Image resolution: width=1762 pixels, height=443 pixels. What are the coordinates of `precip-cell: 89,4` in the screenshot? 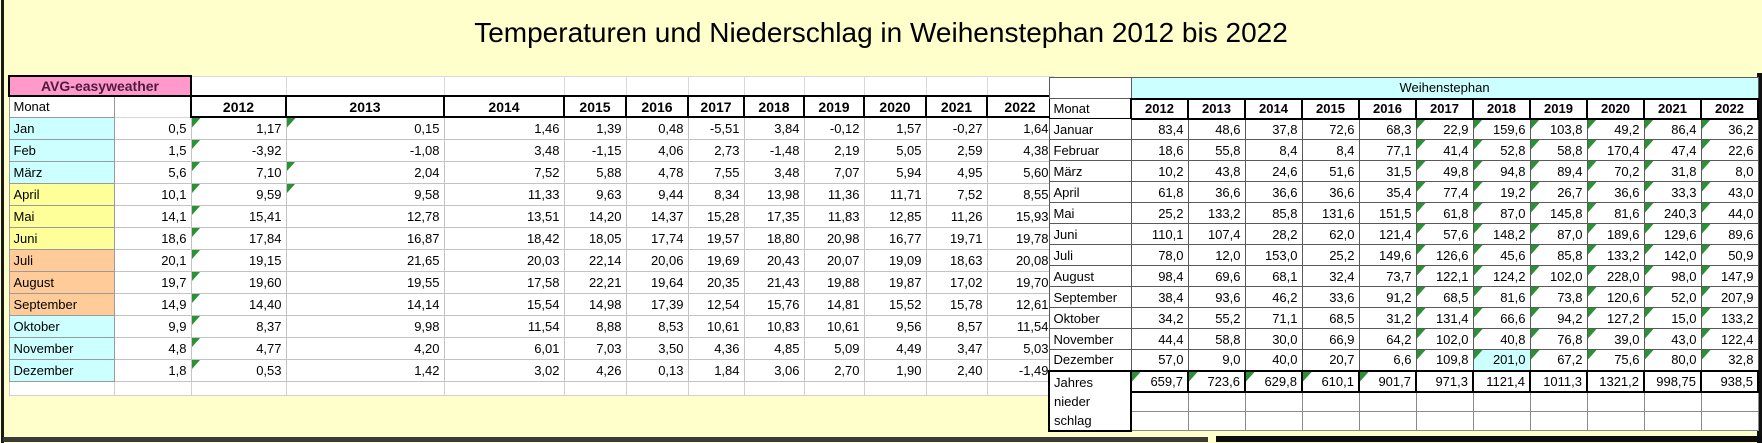 It's located at (1558, 171).